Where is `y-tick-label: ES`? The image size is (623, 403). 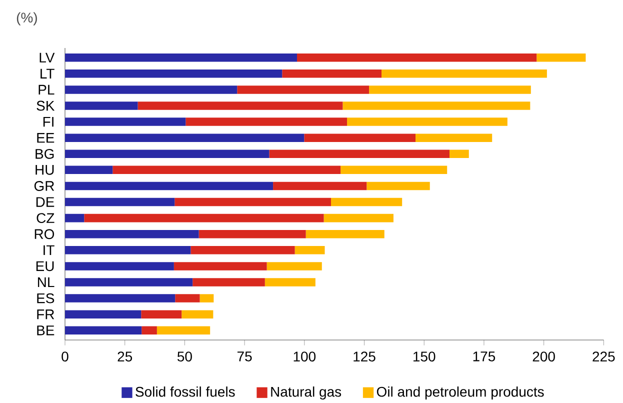 y-tick-label: ES is located at coordinates (45, 298).